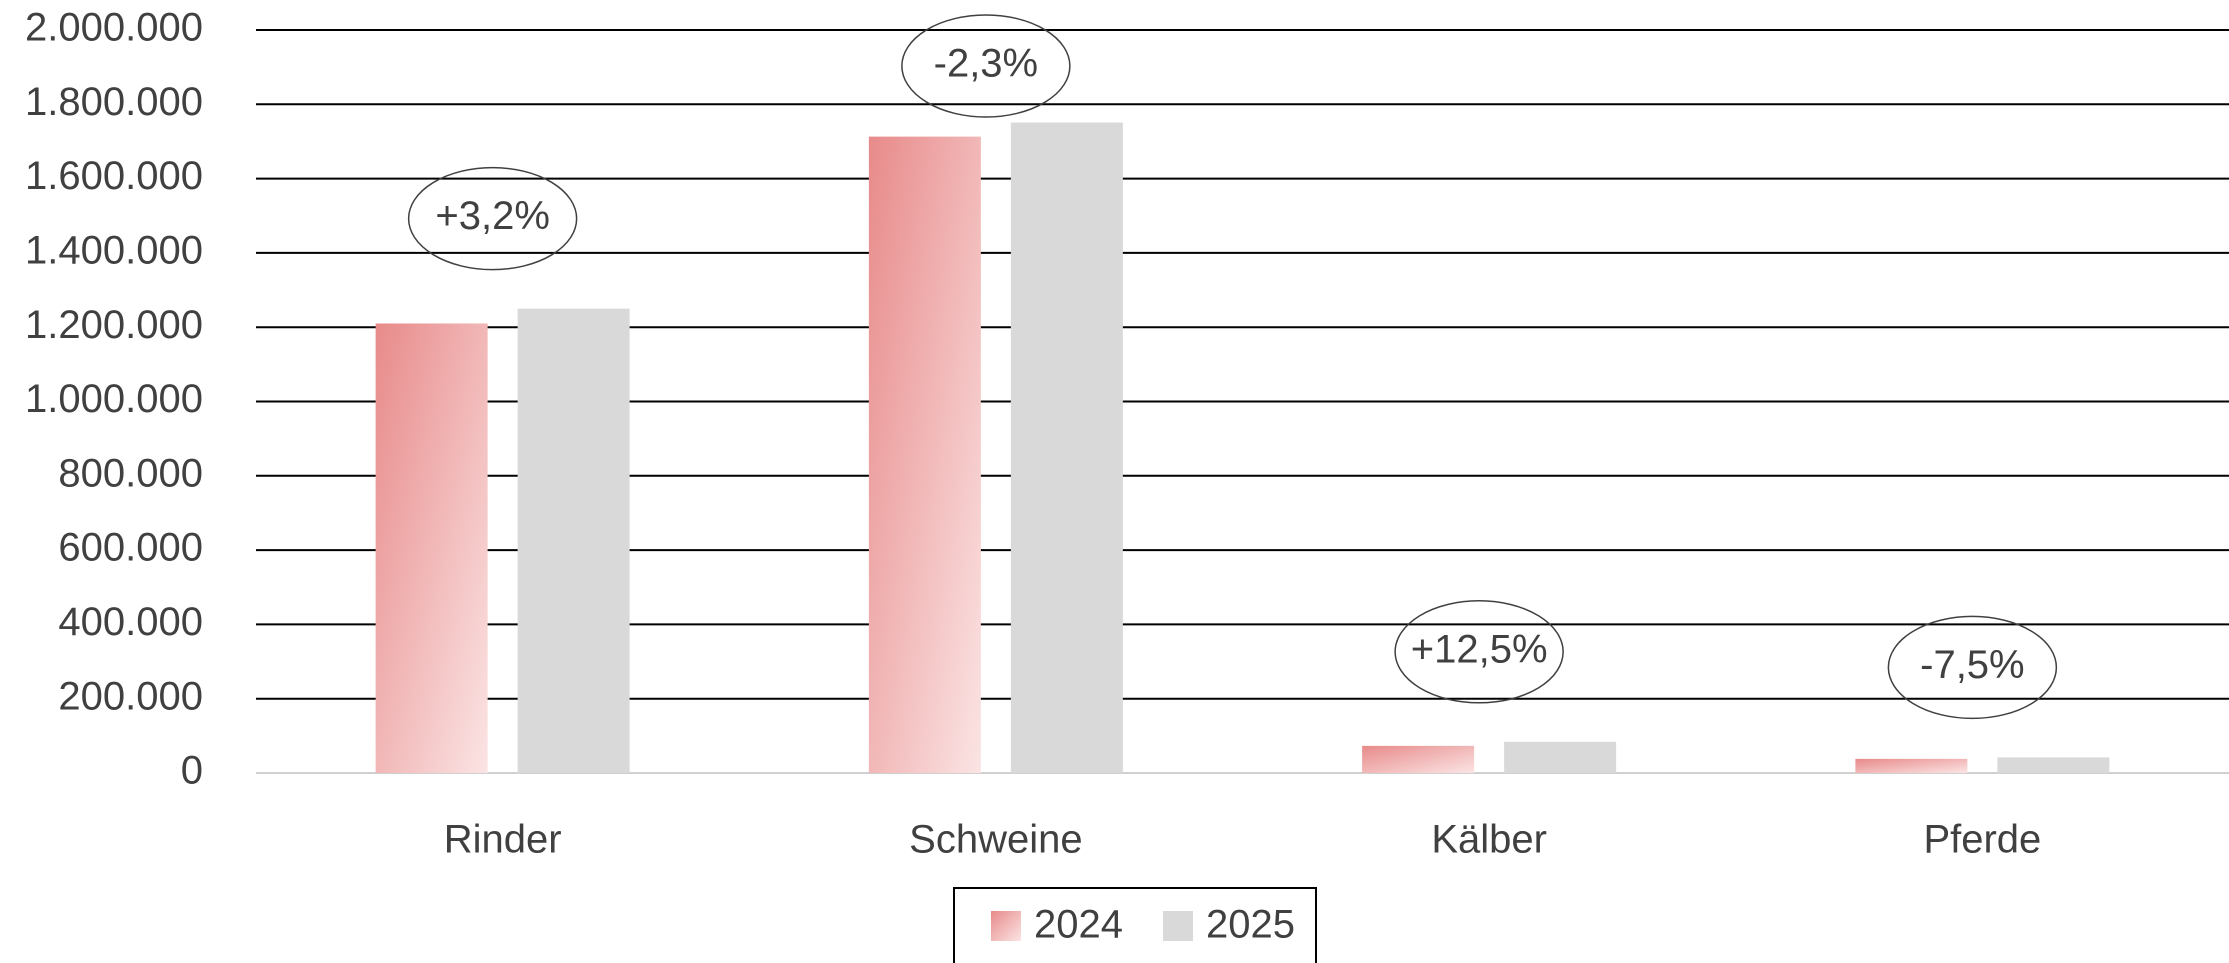  What do you see at coordinates (130, 473) in the screenshot?
I see `y-tick-label: 800.000` at bounding box center [130, 473].